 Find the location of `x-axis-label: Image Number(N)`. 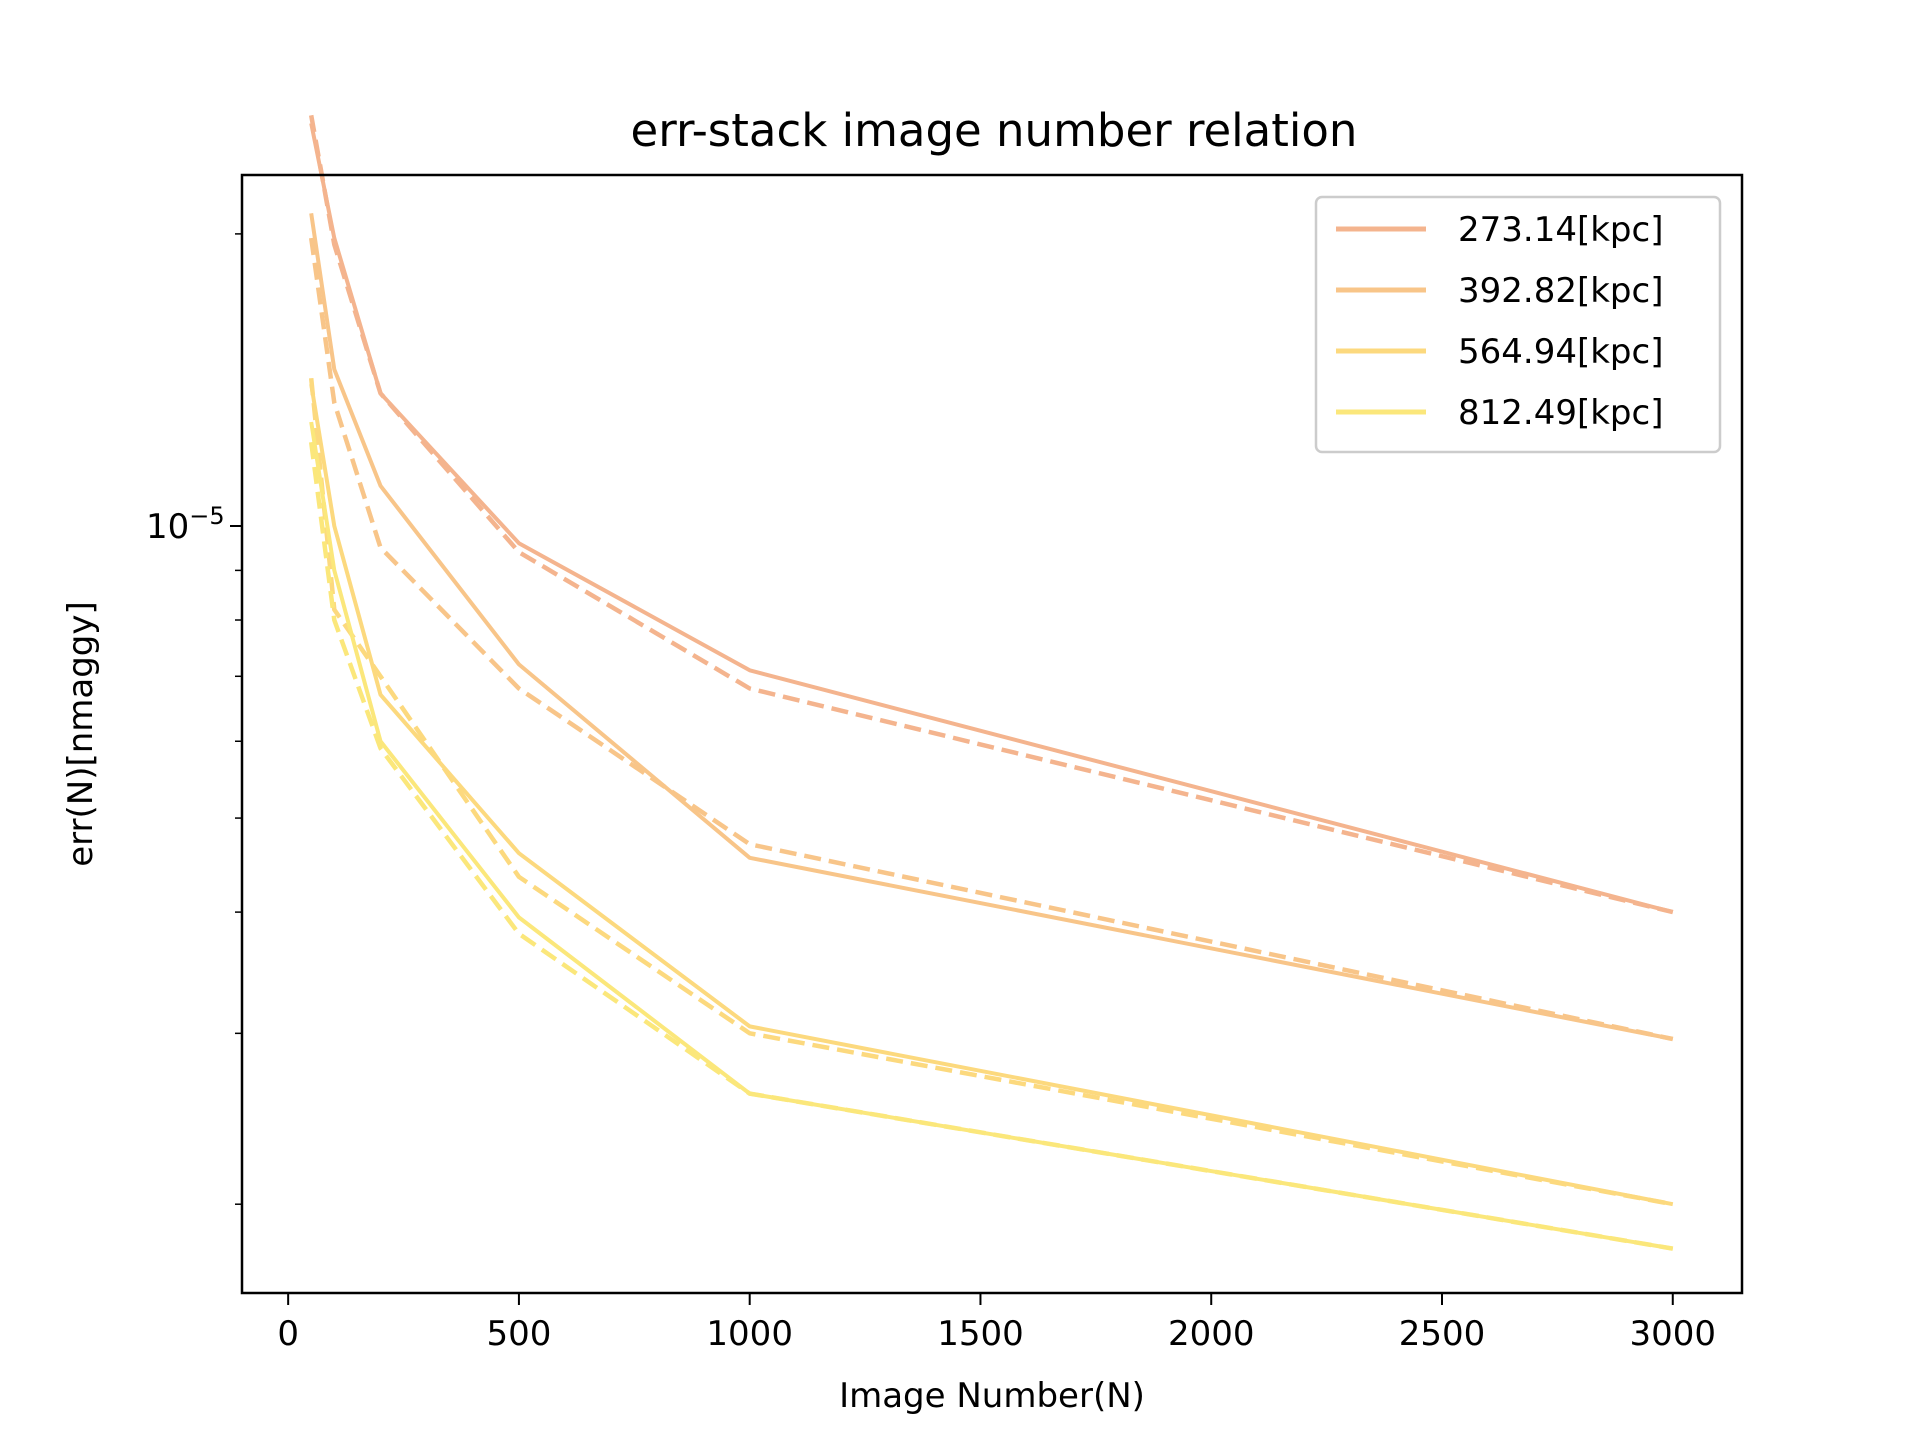

x-axis-label: Image Number(N) is located at coordinates (992, 1396).